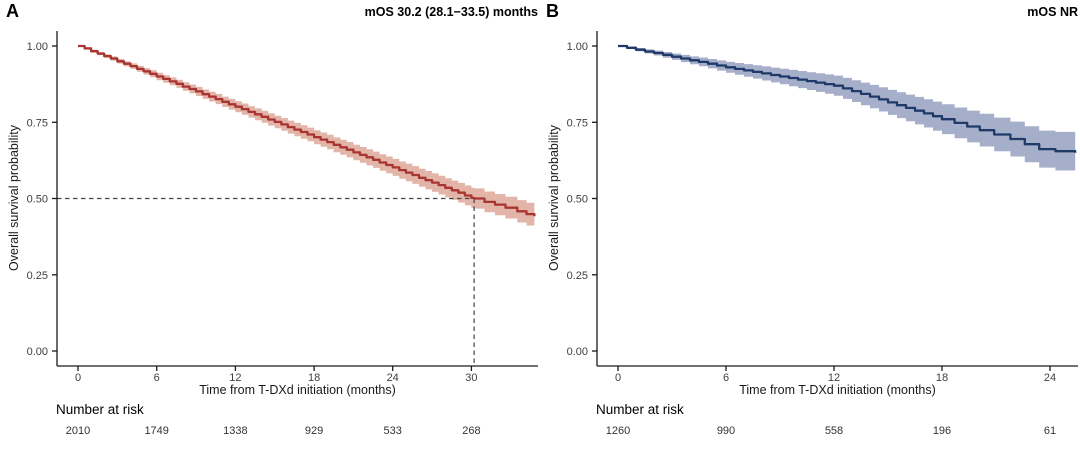  What do you see at coordinates (471, 431) in the screenshot?
I see `risk-count: 268` at bounding box center [471, 431].